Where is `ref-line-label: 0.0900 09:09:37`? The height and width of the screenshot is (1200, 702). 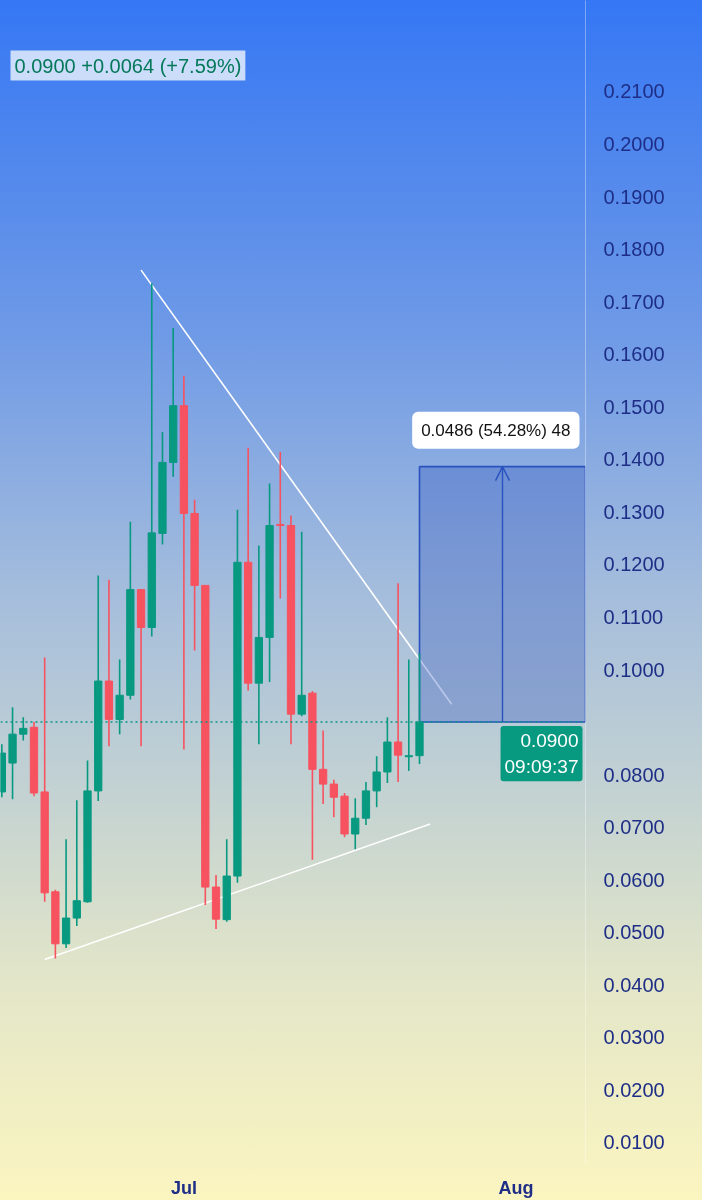 ref-line-label: 0.0900 09:09:37 is located at coordinates (541, 754).